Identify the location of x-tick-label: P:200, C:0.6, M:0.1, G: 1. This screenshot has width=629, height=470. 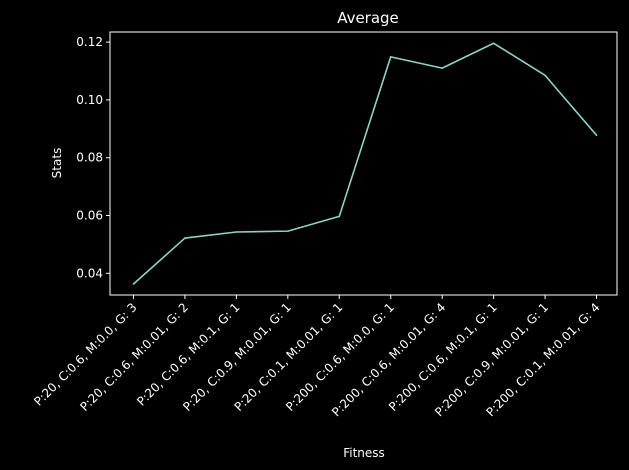
(443, 357).